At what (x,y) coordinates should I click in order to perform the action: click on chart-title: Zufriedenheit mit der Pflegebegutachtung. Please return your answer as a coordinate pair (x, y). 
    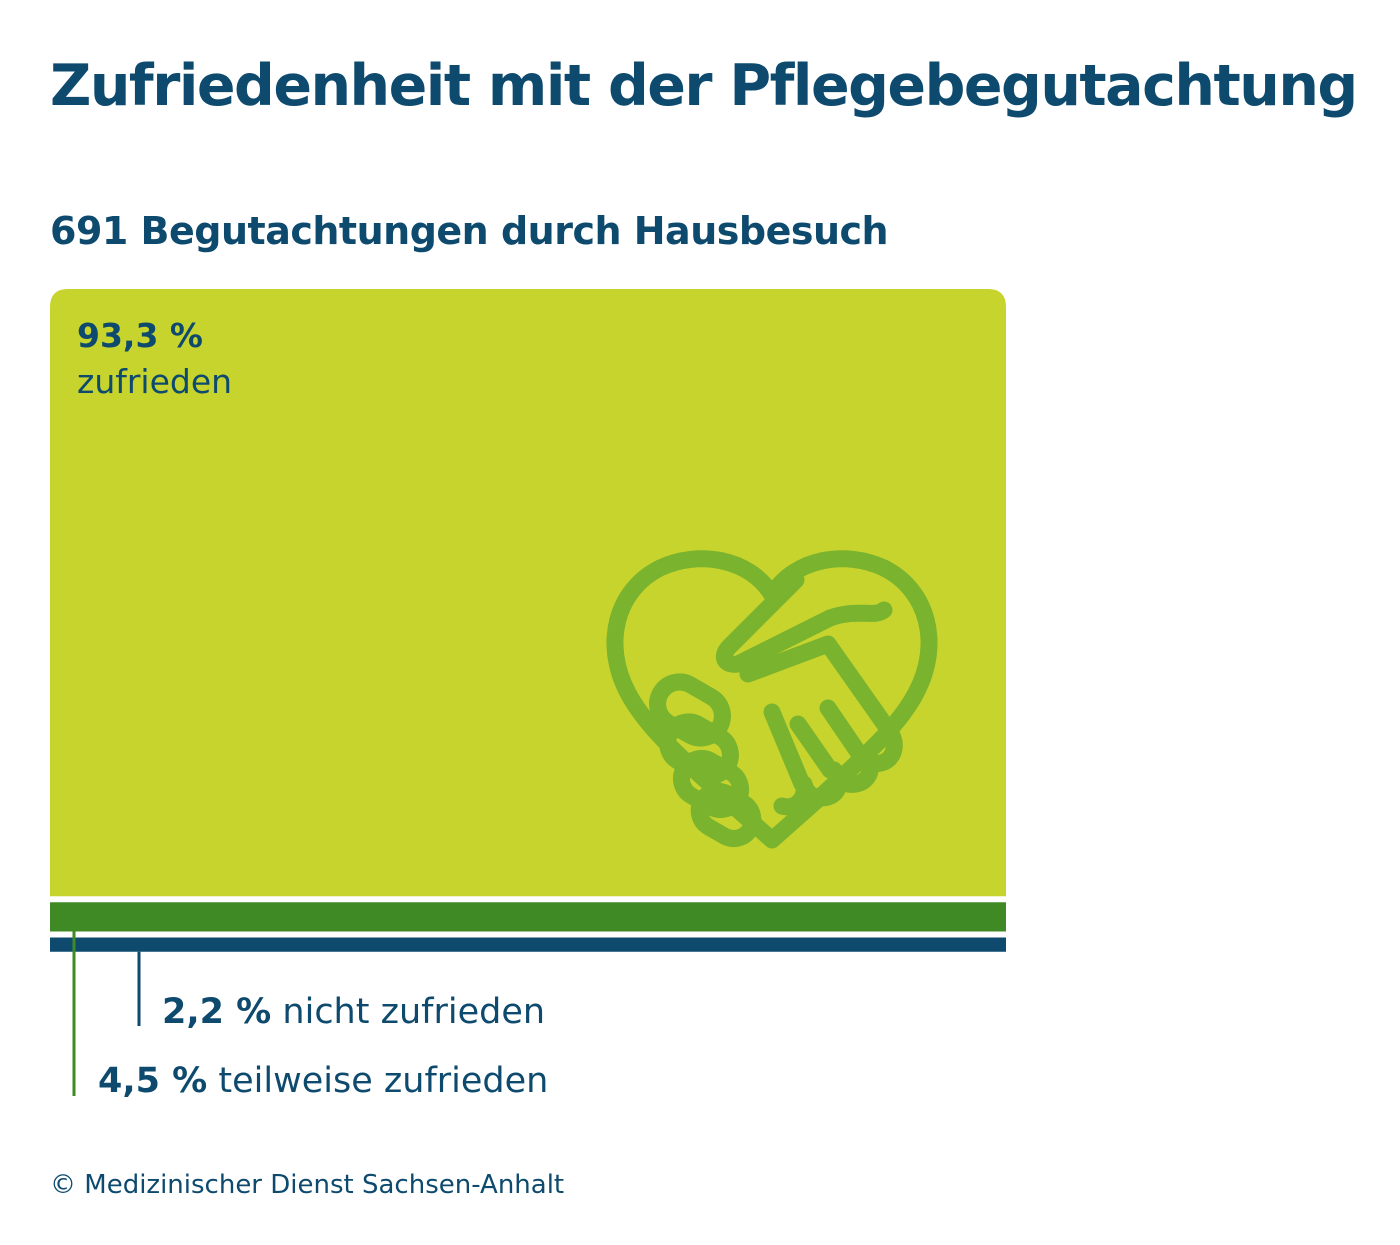
    Looking at the image, I should click on (704, 86).